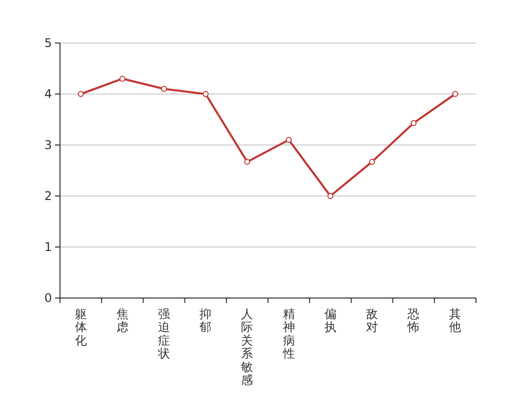 This screenshot has width=520, height=400. I want to click on y-tick-label: 0, so click(48, 298).